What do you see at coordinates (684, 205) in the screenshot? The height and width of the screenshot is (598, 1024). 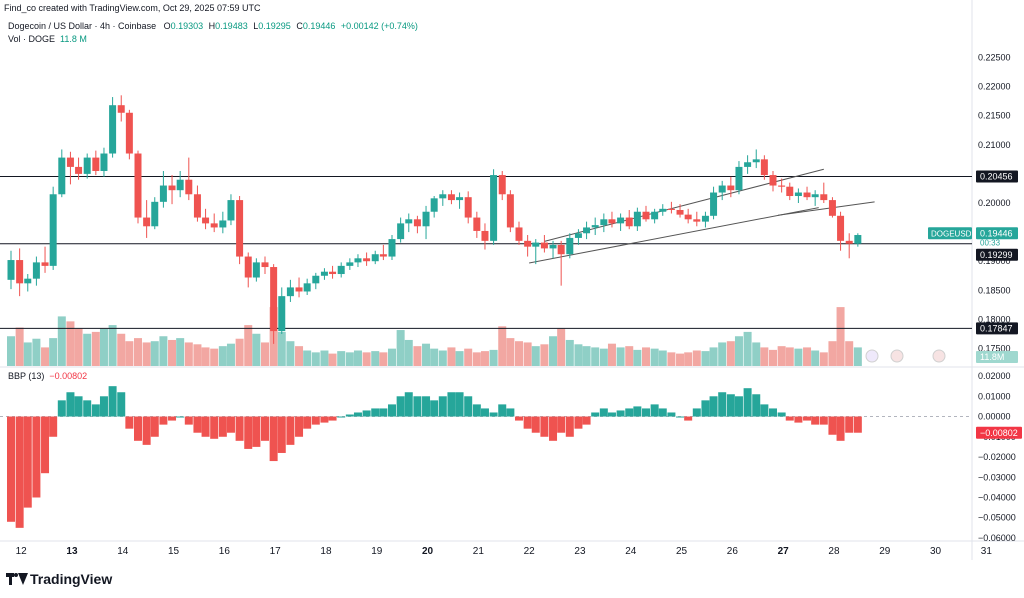 I see `channel-upper-line` at bounding box center [684, 205].